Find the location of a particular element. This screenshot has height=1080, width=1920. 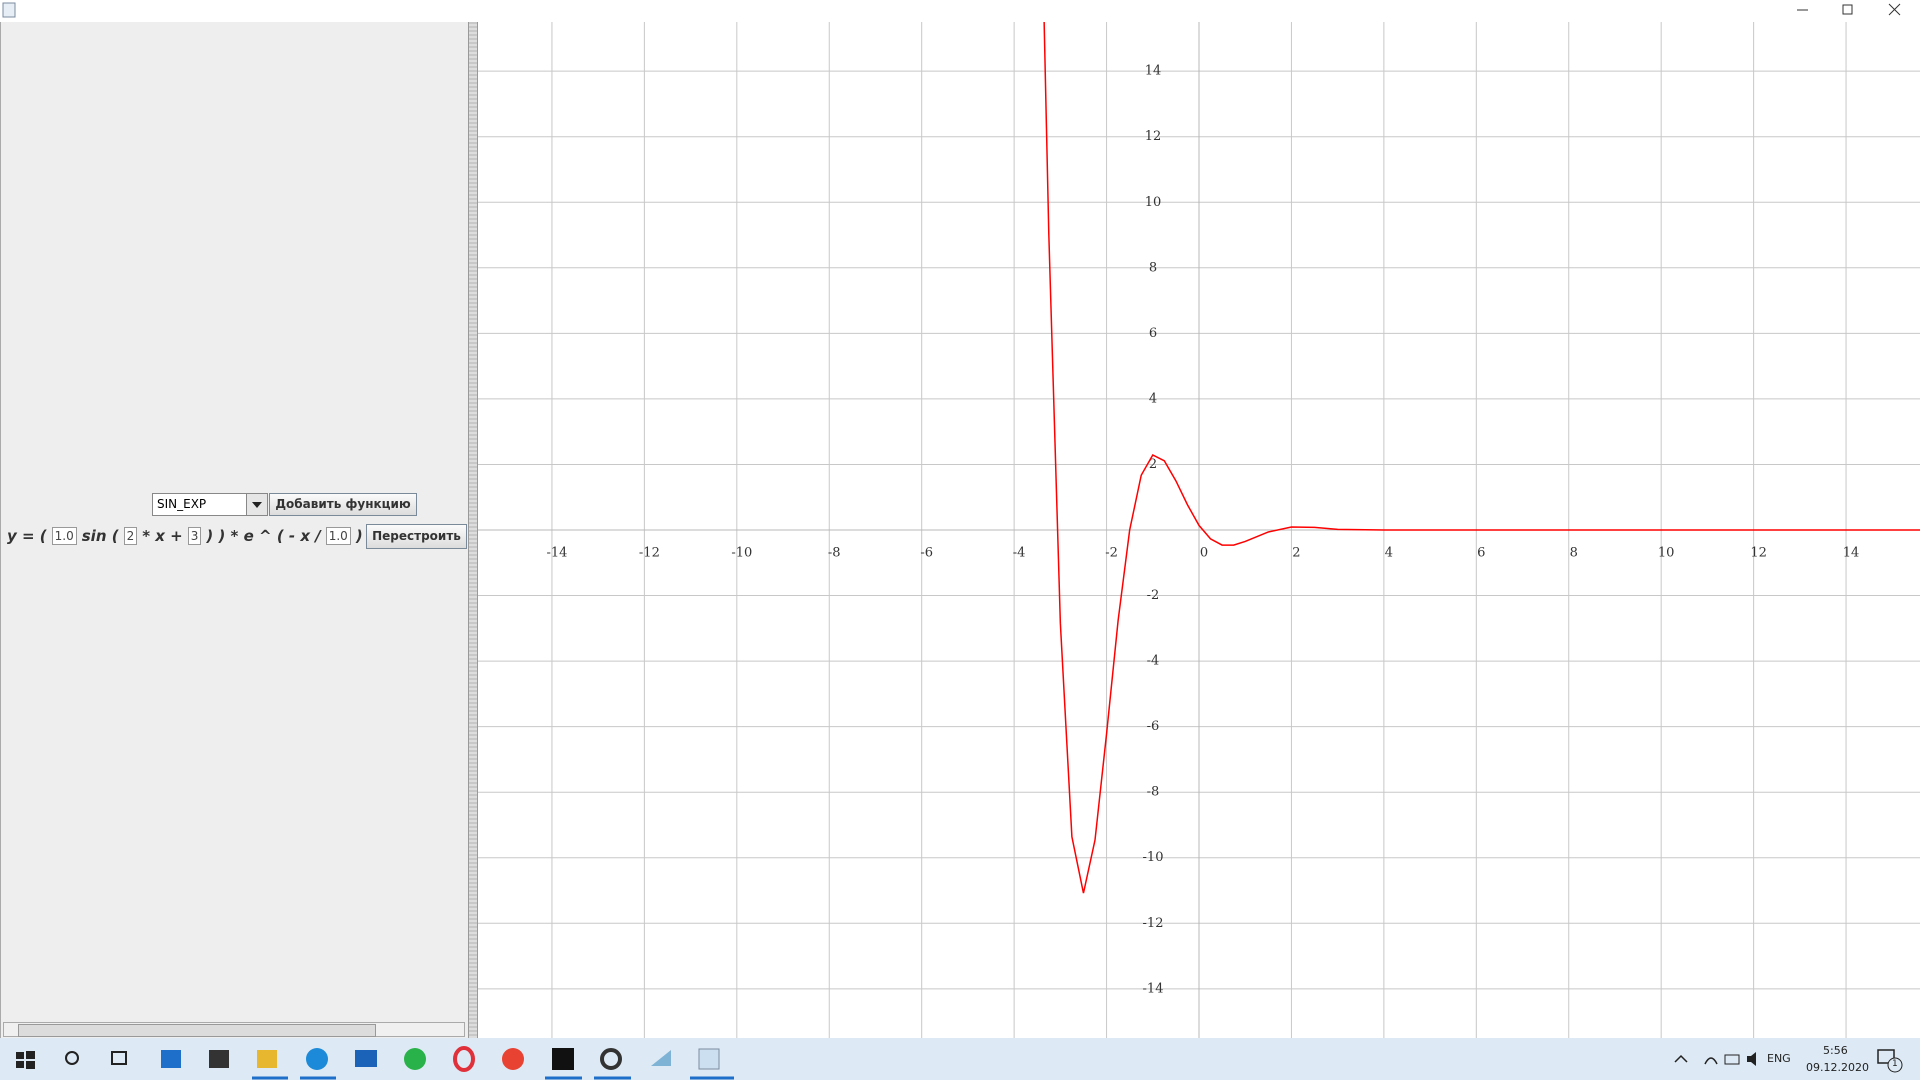

x-tick-label: 0 is located at coordinates (1204, 553).